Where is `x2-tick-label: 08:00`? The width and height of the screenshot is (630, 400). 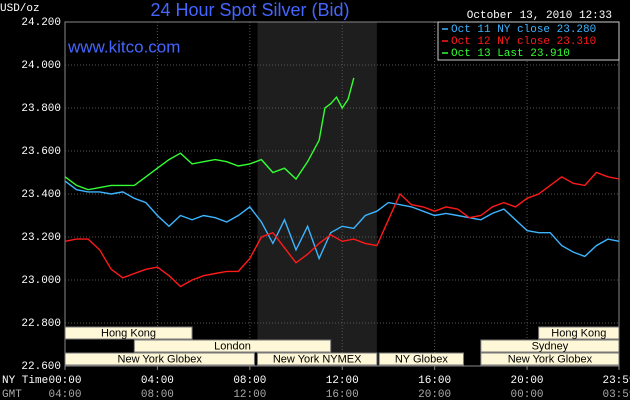 x2-tick-label: 08:00 is located at coordinates (157, 394).